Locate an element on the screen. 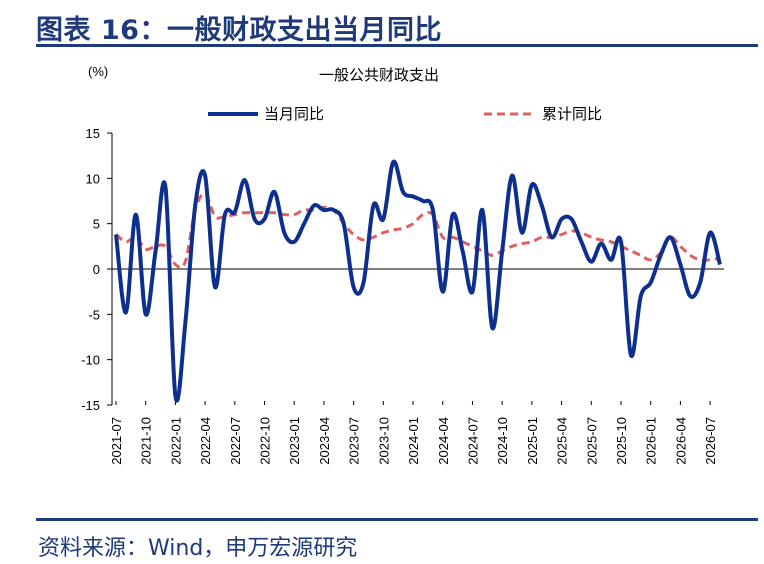  x-tick-label: 2023-04 is located at coordinates (324, 441).